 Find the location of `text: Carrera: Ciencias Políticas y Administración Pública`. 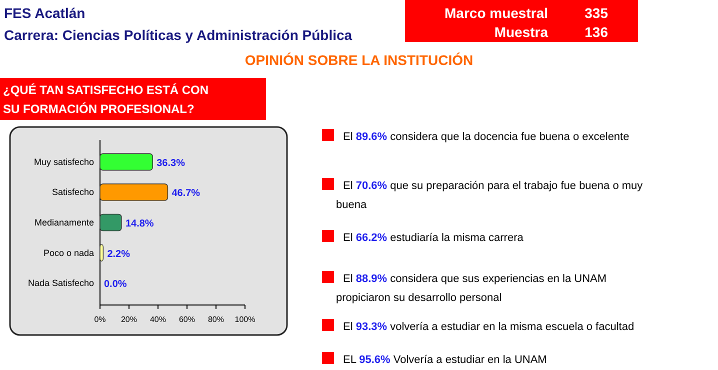

text: Carrera: Ciencias Políticas y Administración Pública is located at coordinates (178, 35).